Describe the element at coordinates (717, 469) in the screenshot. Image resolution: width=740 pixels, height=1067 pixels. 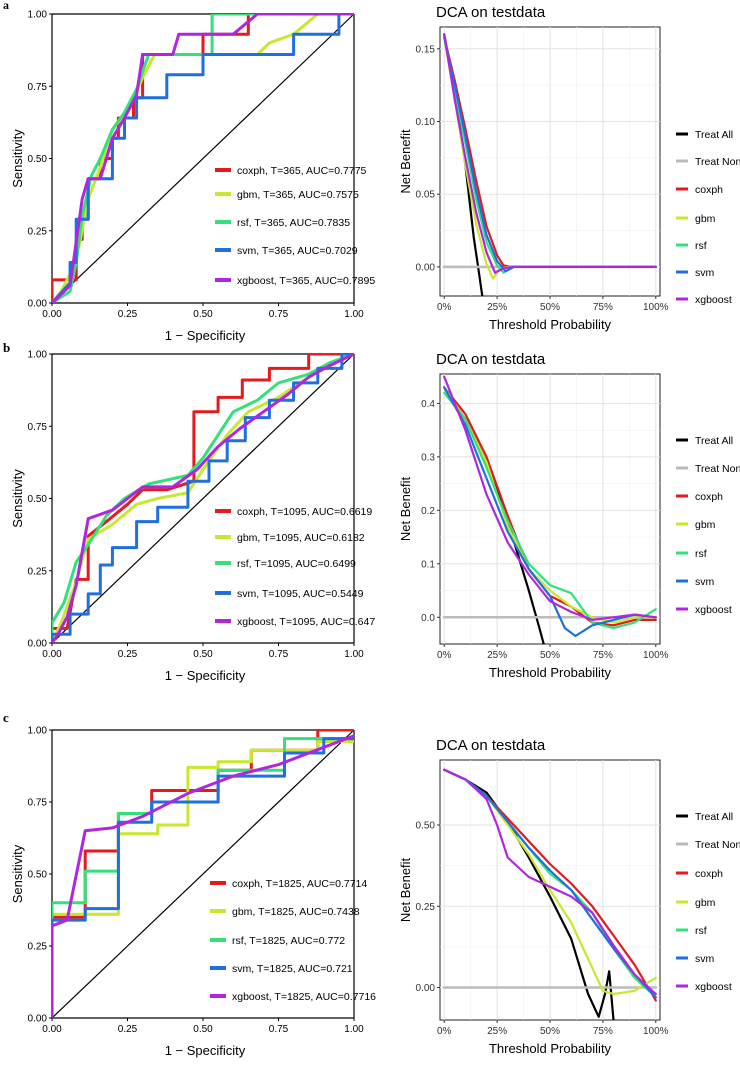
I see `legend-label-treat-none: Treat None` at that location.